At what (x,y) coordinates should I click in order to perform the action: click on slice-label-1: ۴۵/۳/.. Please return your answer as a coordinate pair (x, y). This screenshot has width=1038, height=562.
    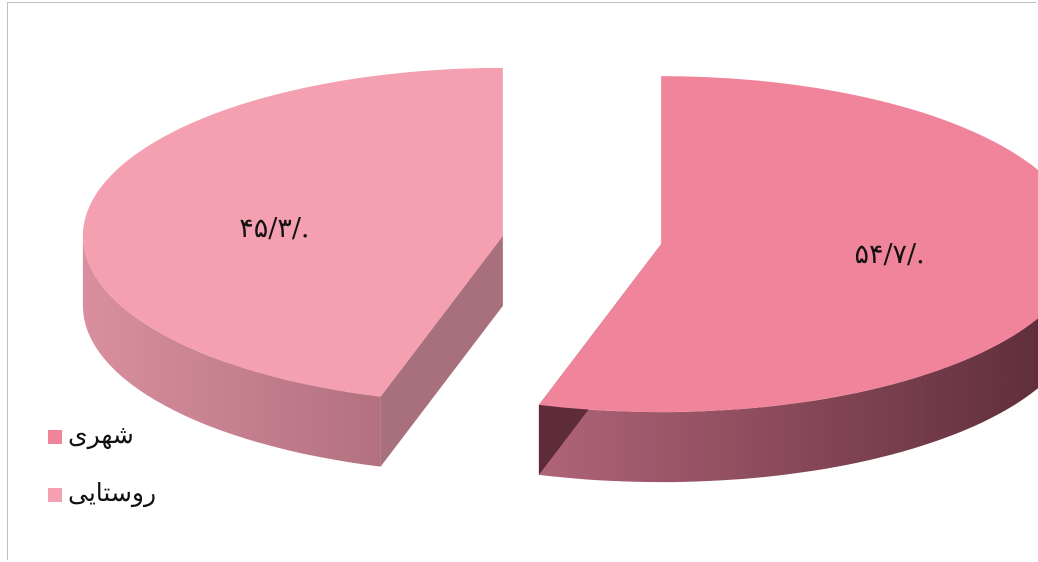
    Looking at the image, I should click on (274, 228).